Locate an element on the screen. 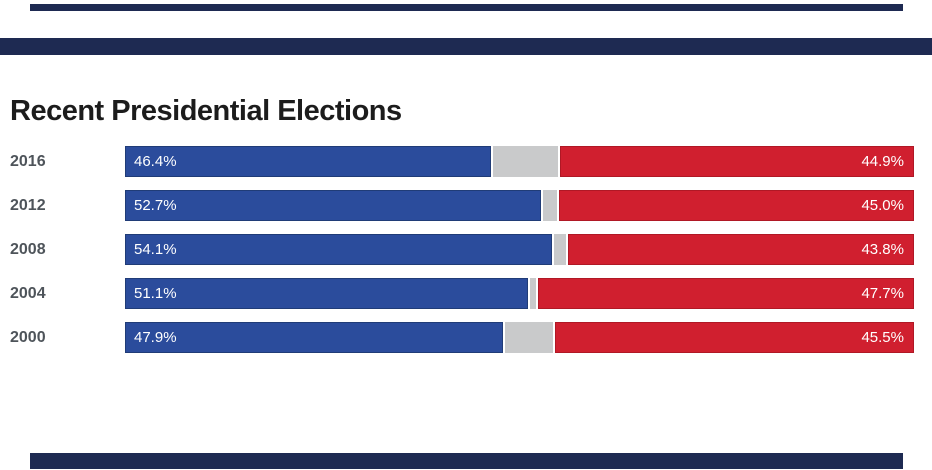  democrat-value-label: 54.1% is located at coordinates (155, 249).